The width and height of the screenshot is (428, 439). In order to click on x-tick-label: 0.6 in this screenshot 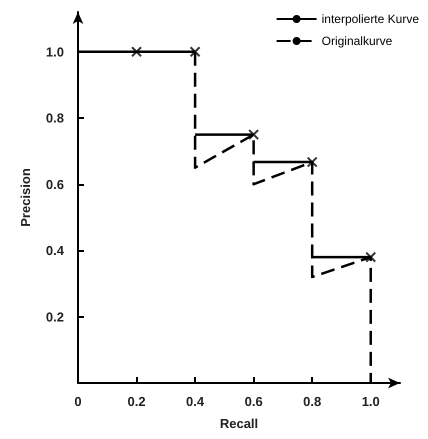, I will do `click(253, 401)`.